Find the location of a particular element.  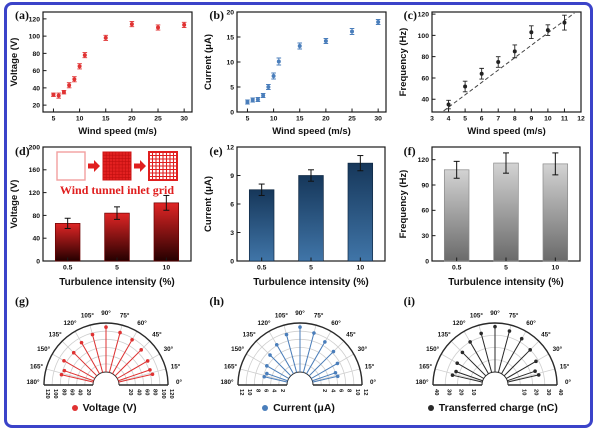

svg-text: 165° is located at coordinates (231, 367).